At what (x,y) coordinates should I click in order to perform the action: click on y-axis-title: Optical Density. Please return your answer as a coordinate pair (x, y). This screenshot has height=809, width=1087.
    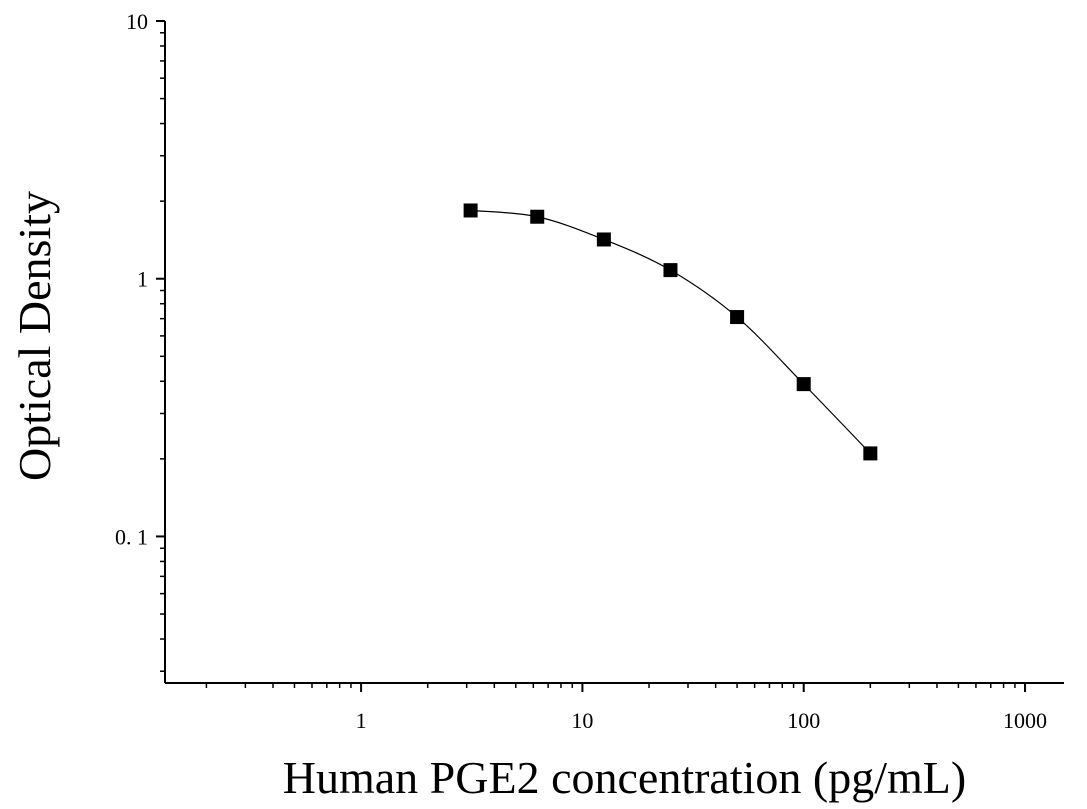
    Looking at the image, I should click on (34, 336).